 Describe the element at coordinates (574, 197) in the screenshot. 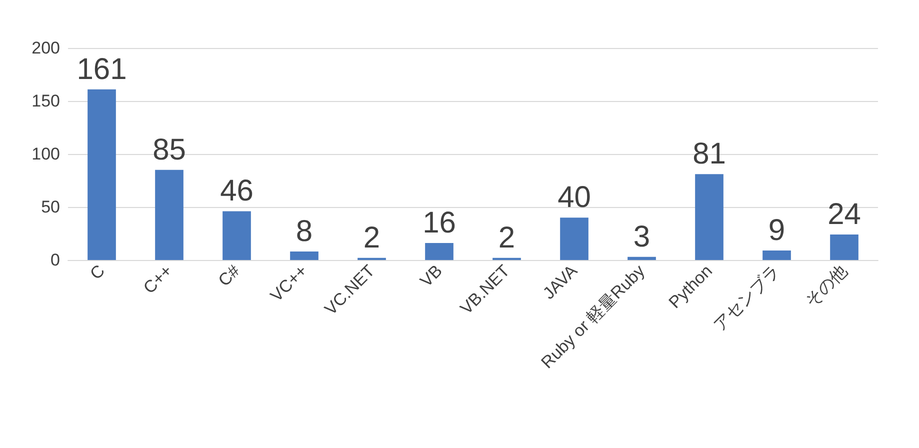

I see `data-label: 40` at that location.